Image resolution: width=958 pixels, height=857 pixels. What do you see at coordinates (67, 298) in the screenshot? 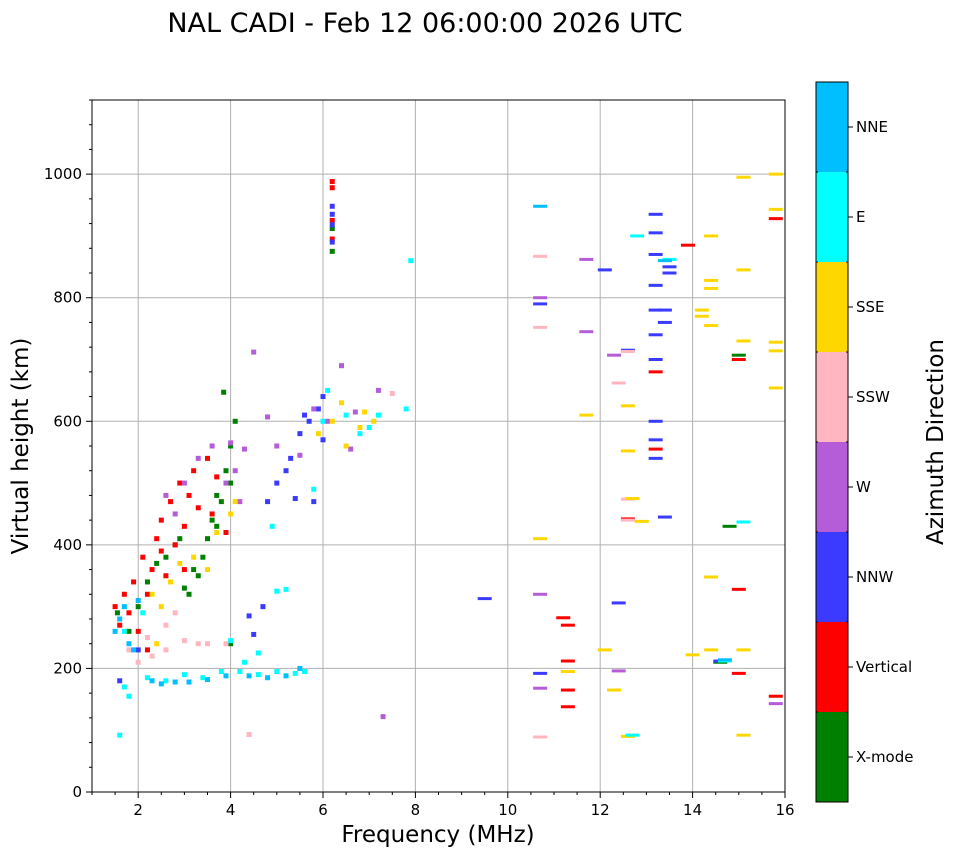
I see `y-tick-label: 800` at bounding box center [67, 298].